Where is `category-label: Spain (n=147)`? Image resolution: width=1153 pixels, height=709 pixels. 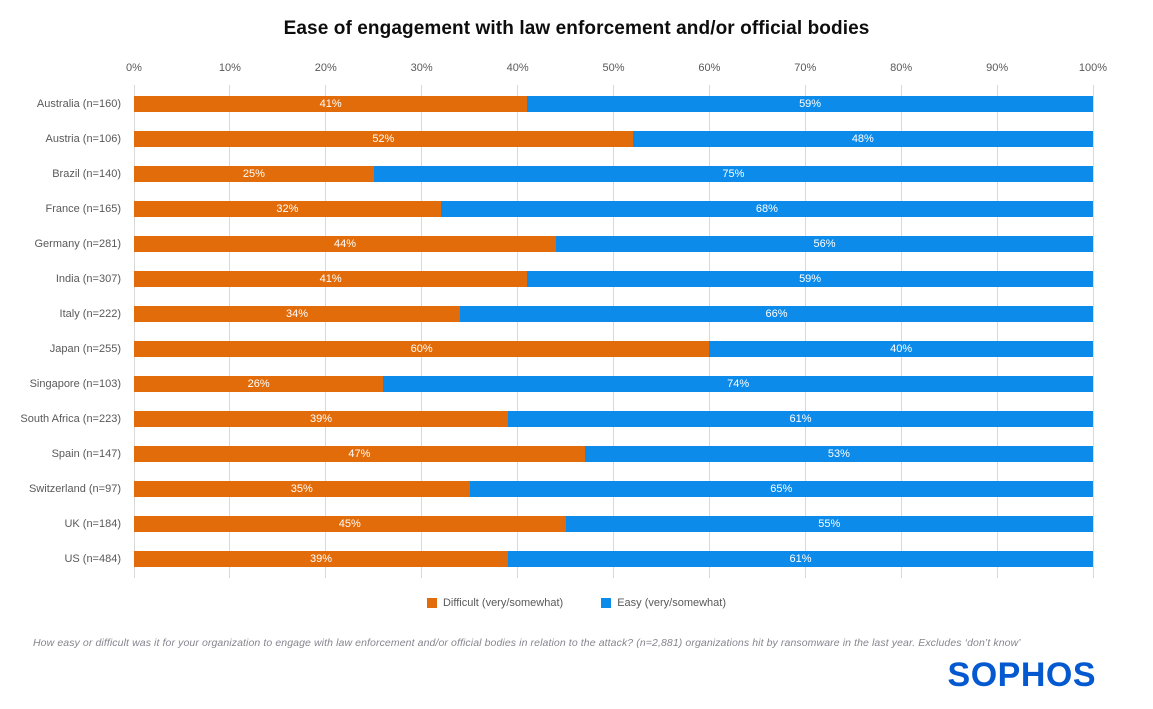
category-label: Spain (n=147) is located at coordinates (86, 454).